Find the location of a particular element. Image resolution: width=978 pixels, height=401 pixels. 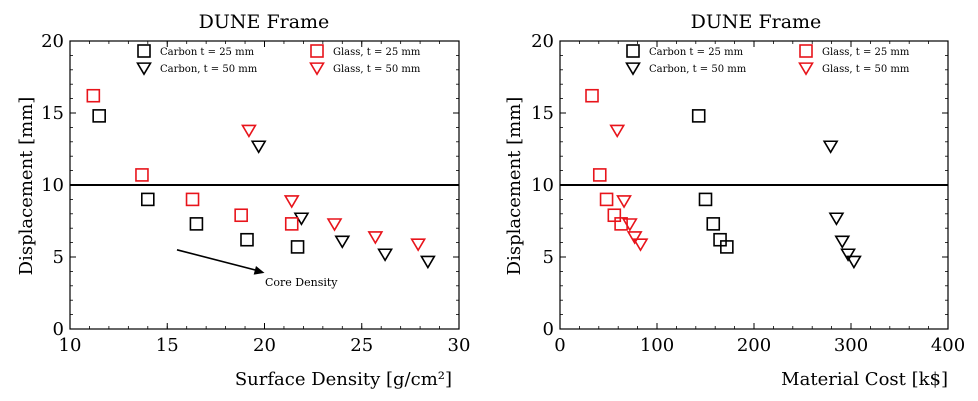

annotation-text: Core Density is located at coordinates (301, 282).